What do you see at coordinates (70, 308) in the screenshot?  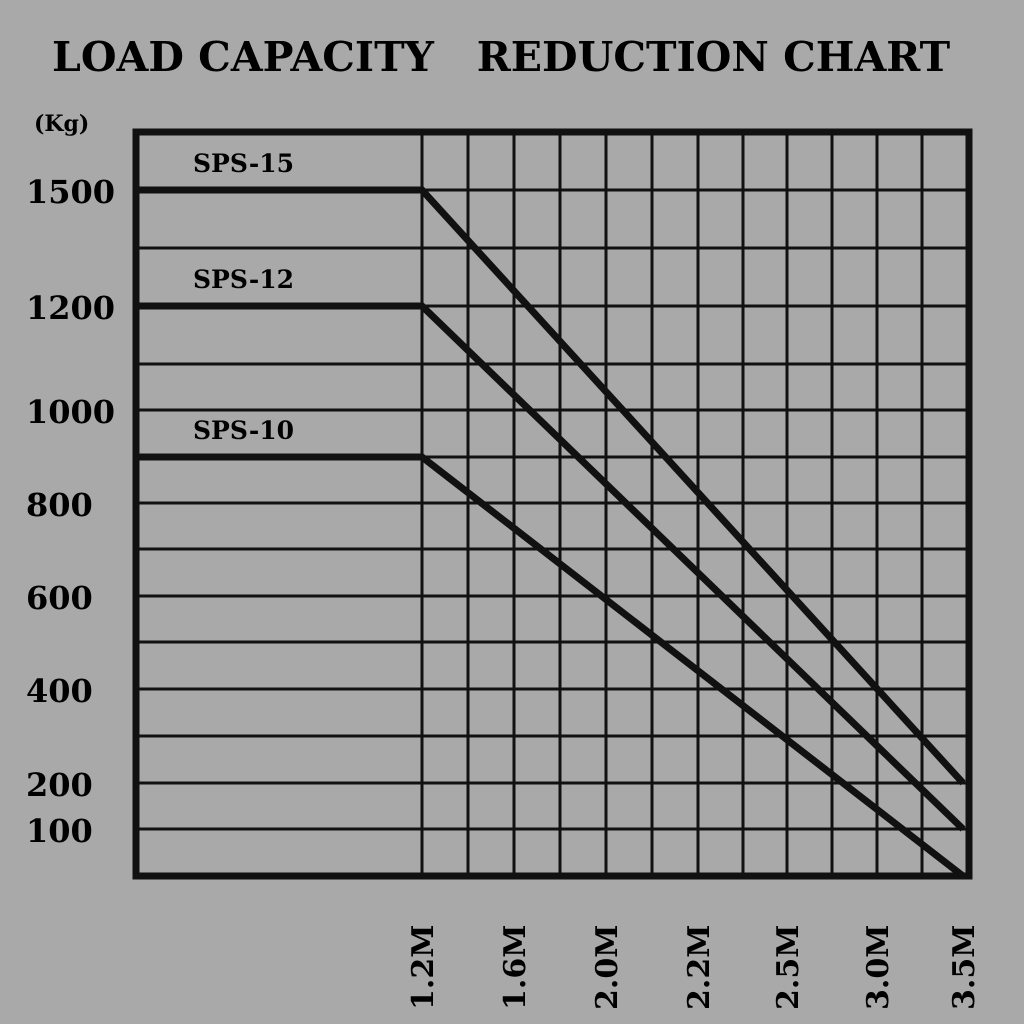 I see `y-tick-label: 1200` at bounding box center [70, 308].